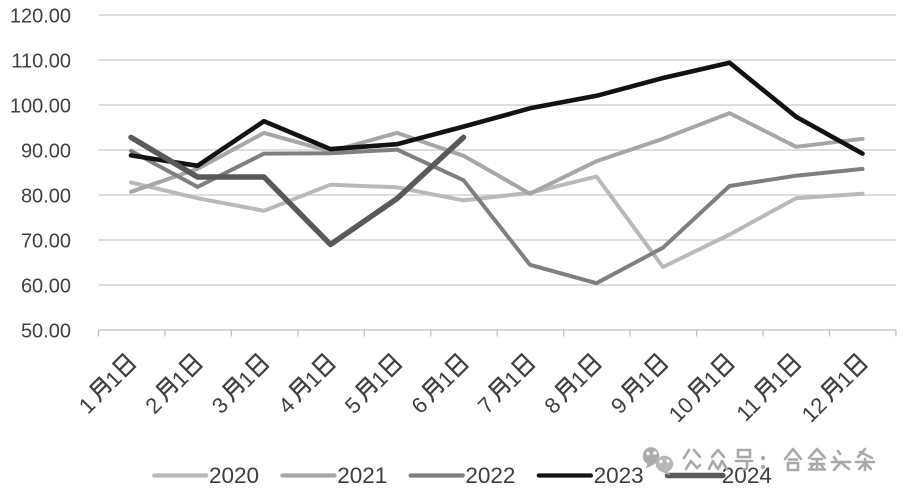 This screenshot has height=495, width=909. What do you see at coordinates (40, 107) in the screenshot?
I see `svg-text: 100.00` at bounding box center [40, 107].